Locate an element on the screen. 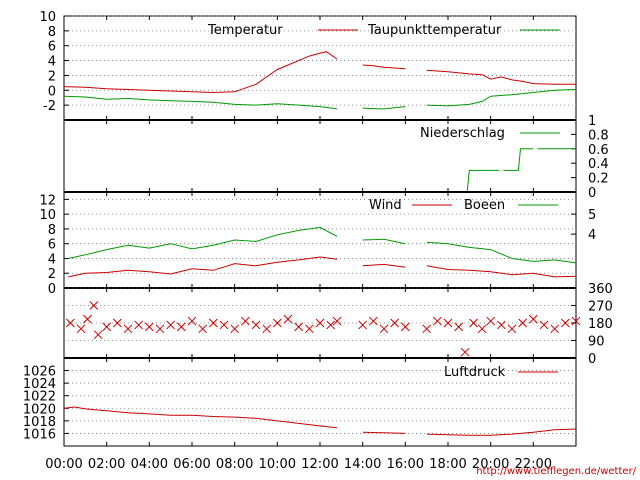 This screenshot has height=480, width=640. temperature-ytick-label: -2 is located at coordinates (49, 106).